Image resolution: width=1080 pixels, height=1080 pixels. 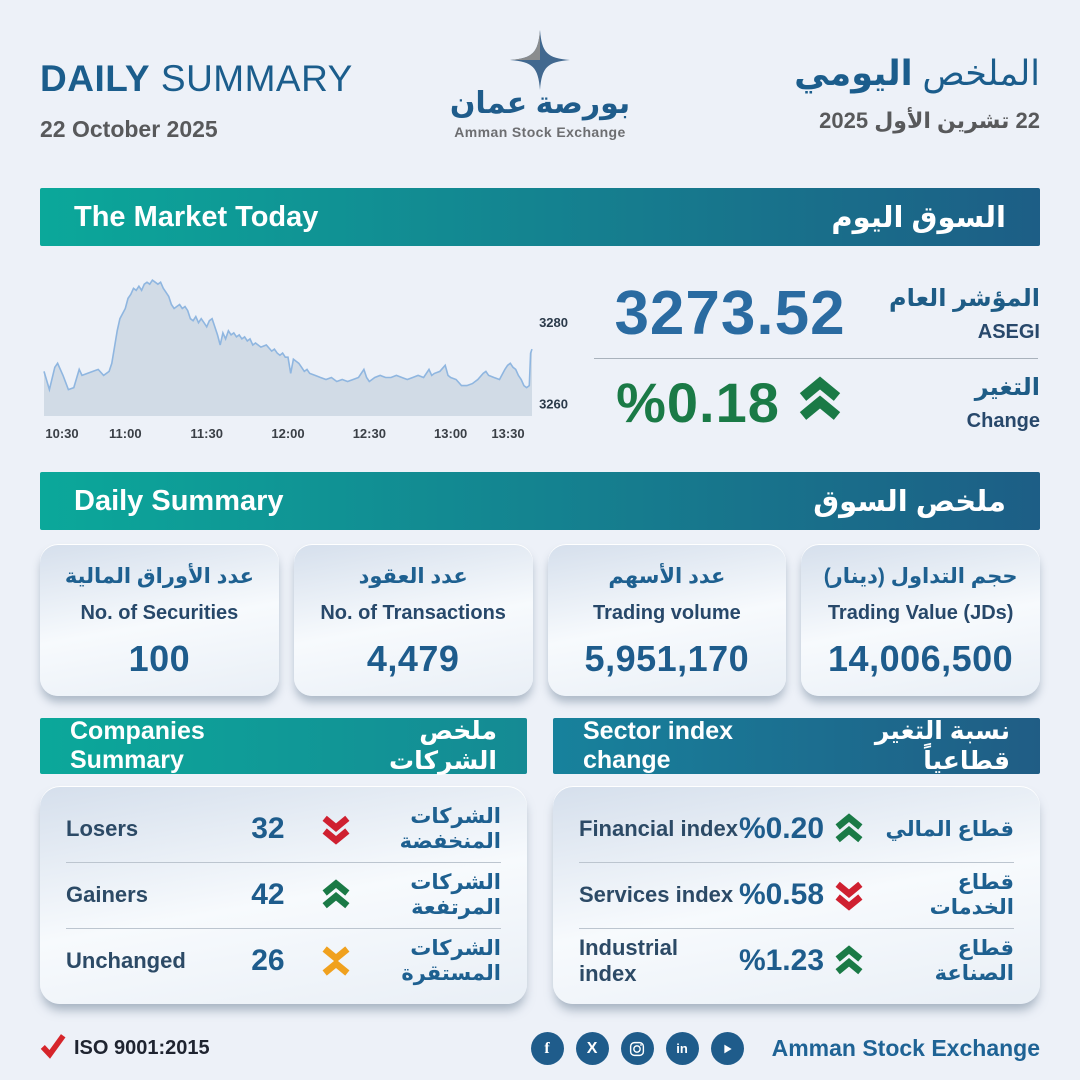 I want to click on header-left: DAILY SUMMARY 22 October 2025, so click(x=196, y=91).